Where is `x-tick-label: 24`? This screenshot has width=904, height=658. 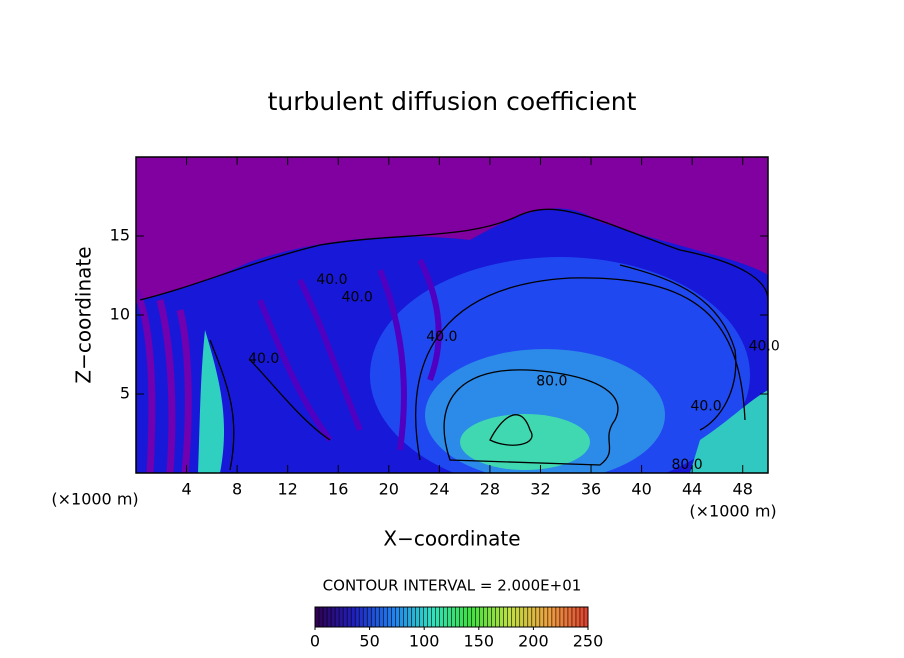 x-tick-label: 24 is located at coordinates (439, 489).